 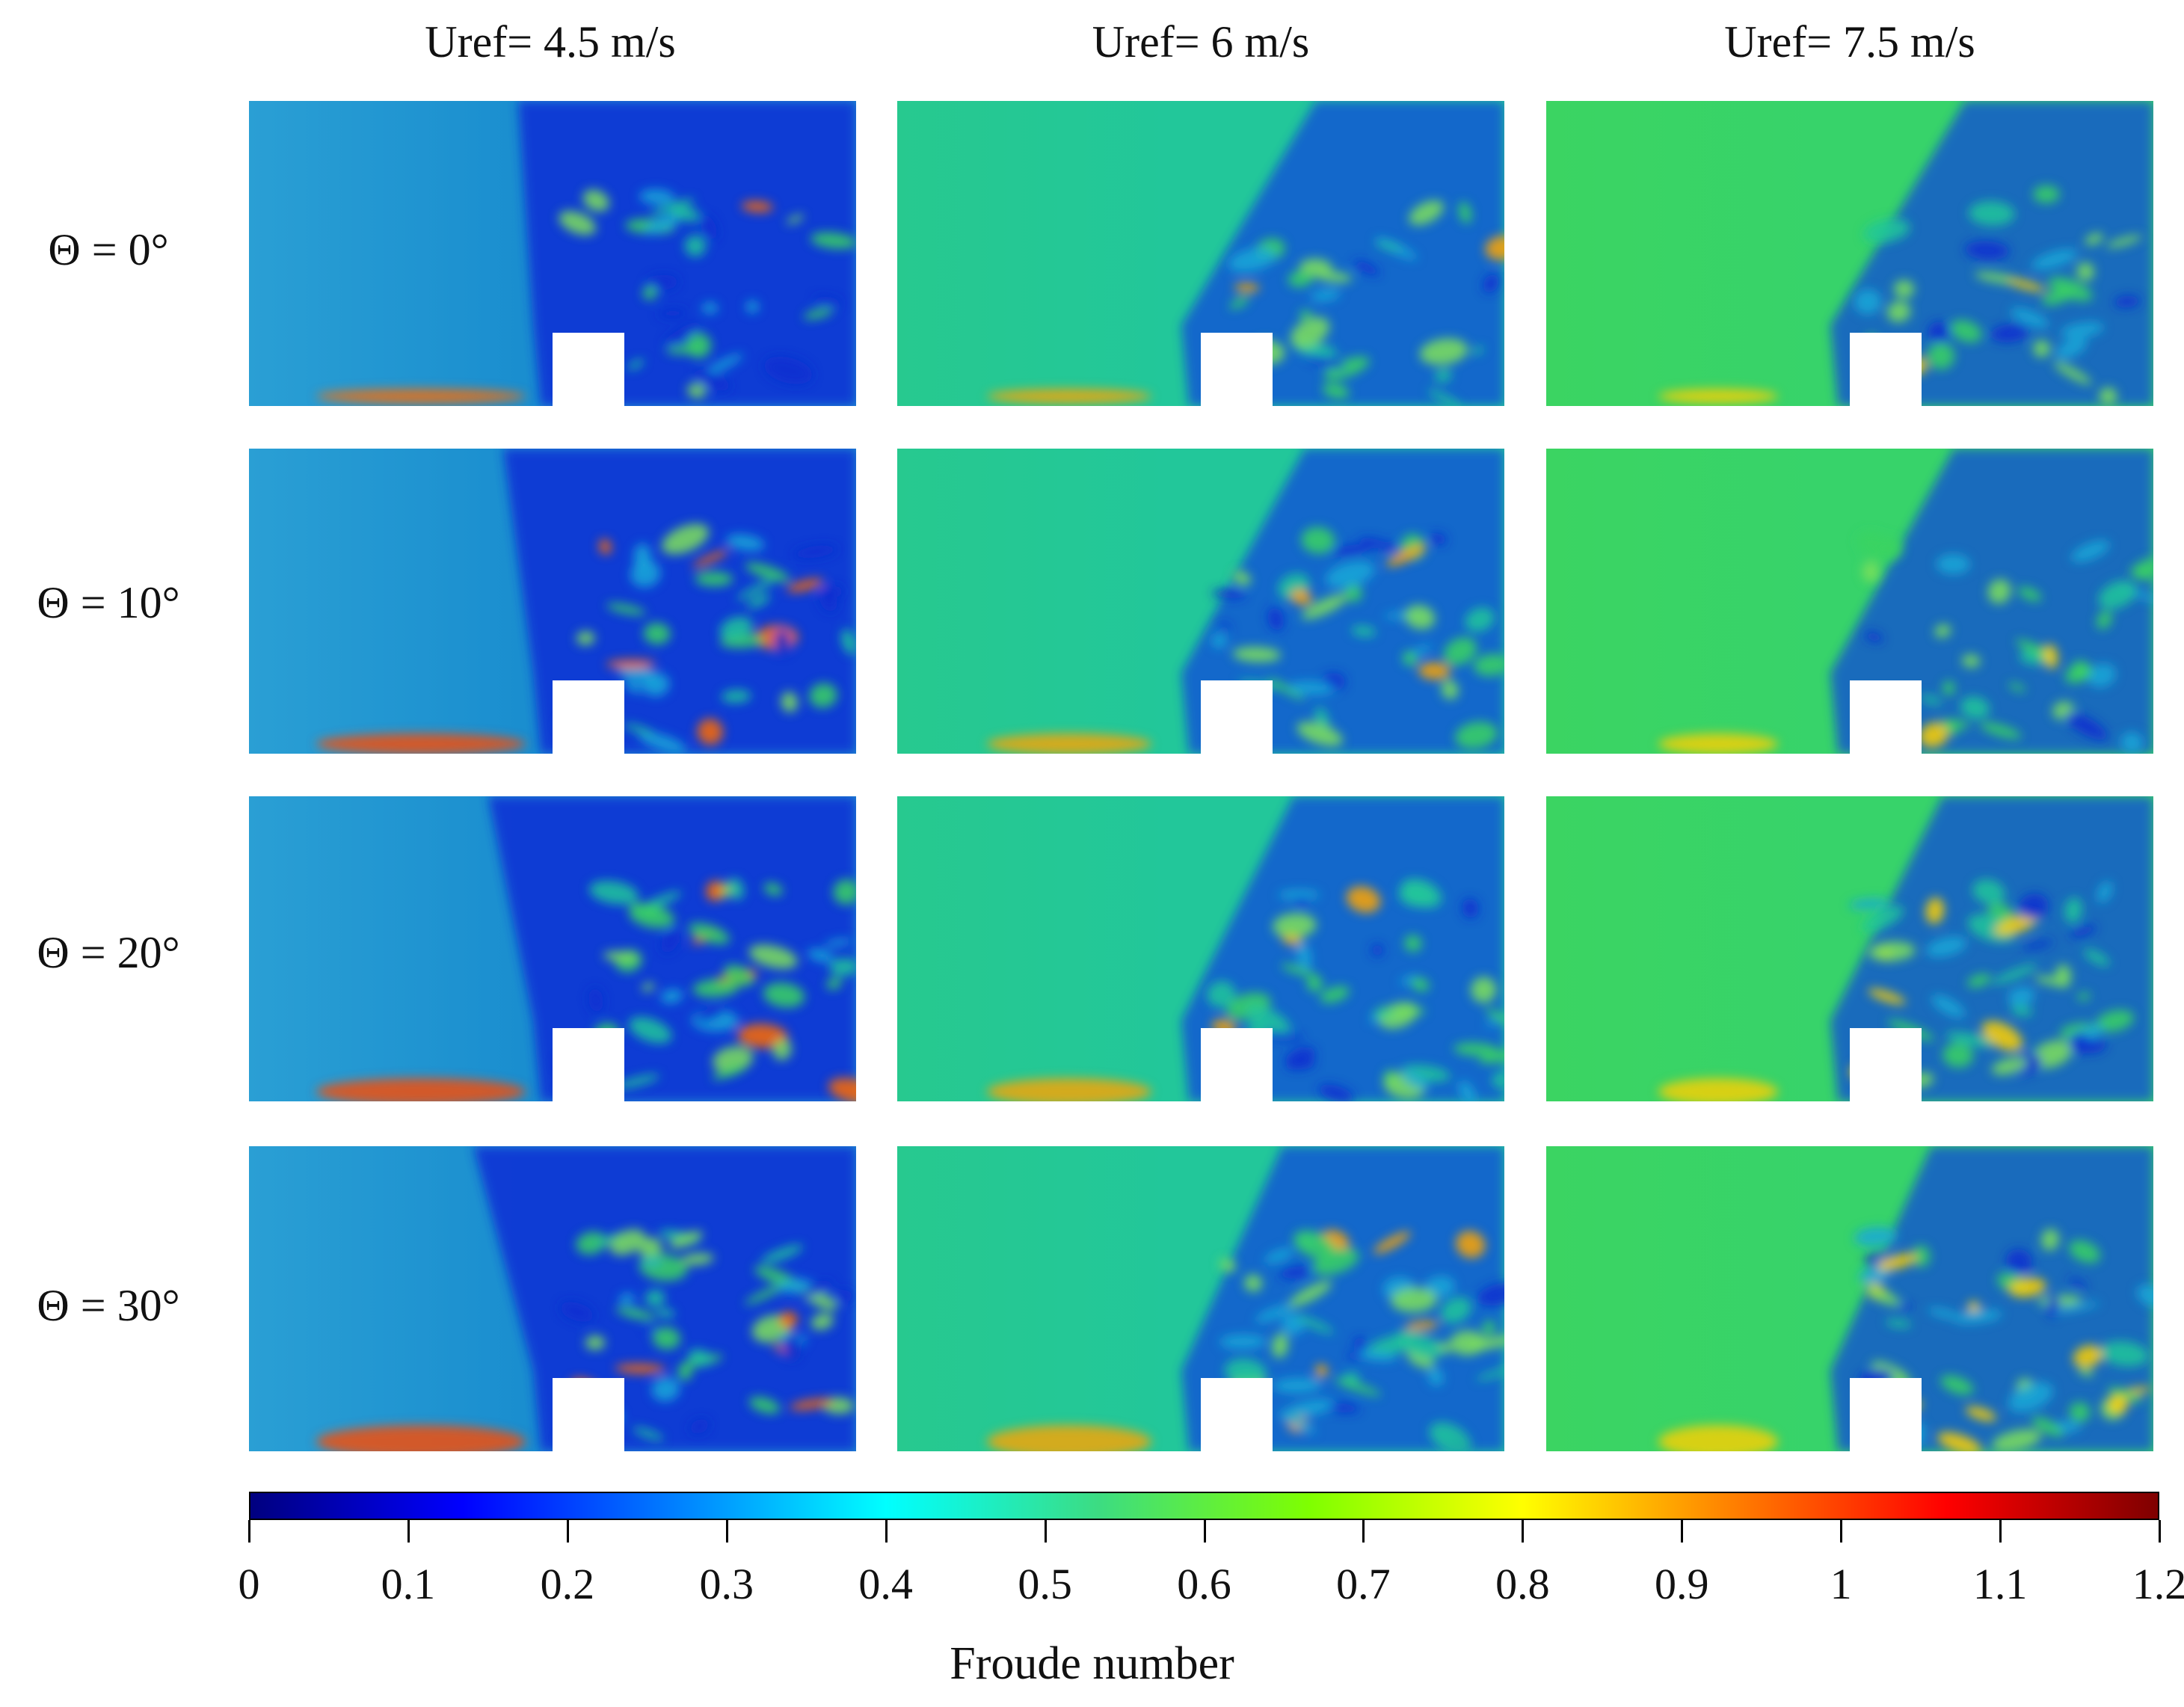 What do you see at coordinates (1682, 1584) in the screenshot?
I see `colorbar-tick-label: 0.9` at bounding box center [1682, 1584].